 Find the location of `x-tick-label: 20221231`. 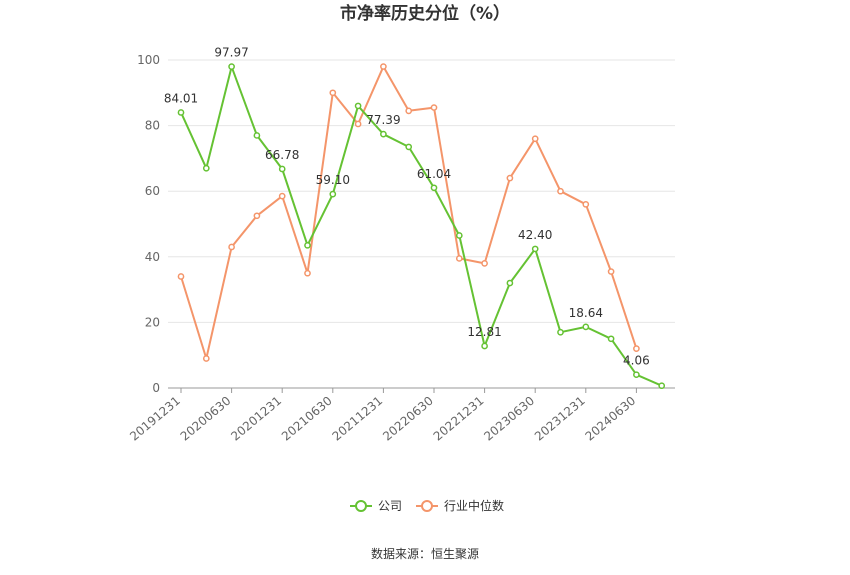

x-tick-label: 20221231 is located at coordinates (459, 419).